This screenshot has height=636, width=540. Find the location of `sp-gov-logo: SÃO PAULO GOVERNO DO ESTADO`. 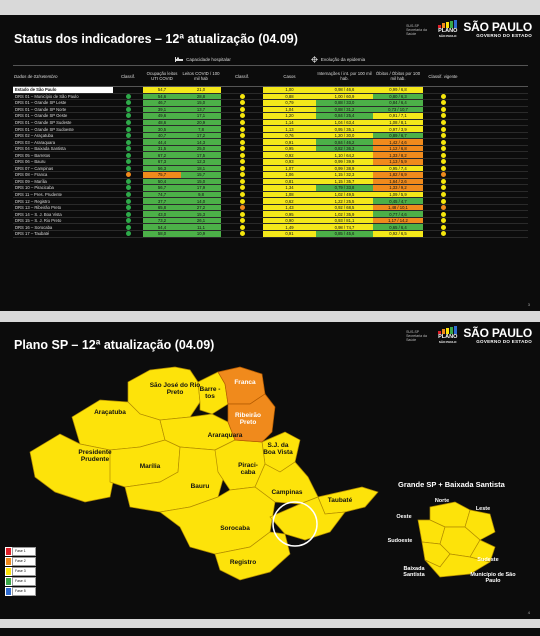

sp-gov-logo: SÃO PAULO GOVERNO DO ESTADO is located at coordinates (497, 29).